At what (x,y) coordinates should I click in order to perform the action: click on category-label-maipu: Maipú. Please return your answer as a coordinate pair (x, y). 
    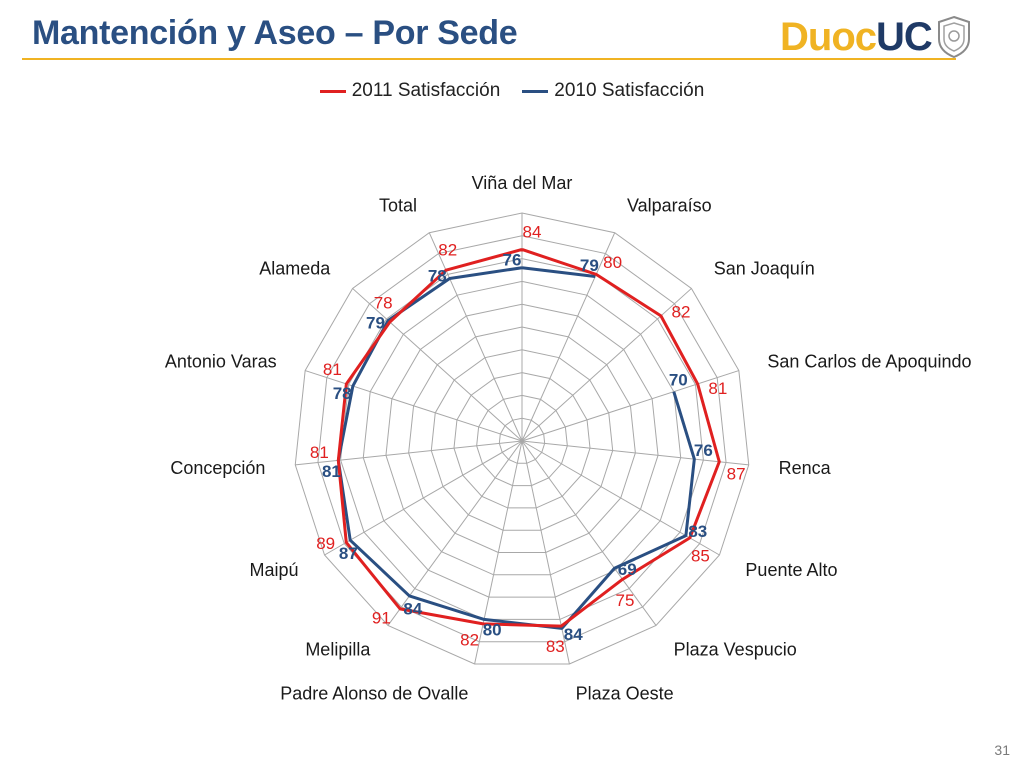
    Looking at the image, I should click on (274, 570).